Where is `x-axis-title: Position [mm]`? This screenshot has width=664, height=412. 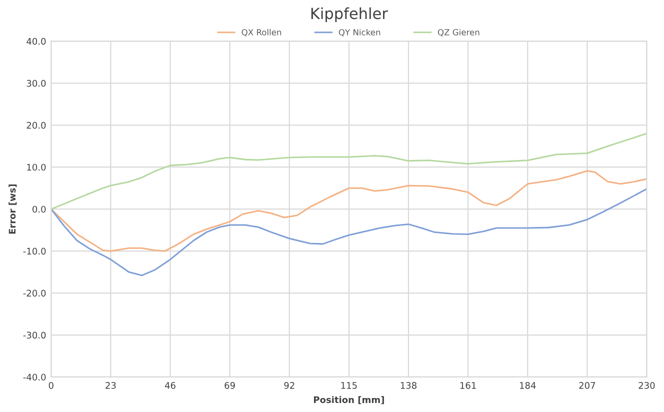 x-axis-title: Position [mm] is located at coordinates (349, 400).